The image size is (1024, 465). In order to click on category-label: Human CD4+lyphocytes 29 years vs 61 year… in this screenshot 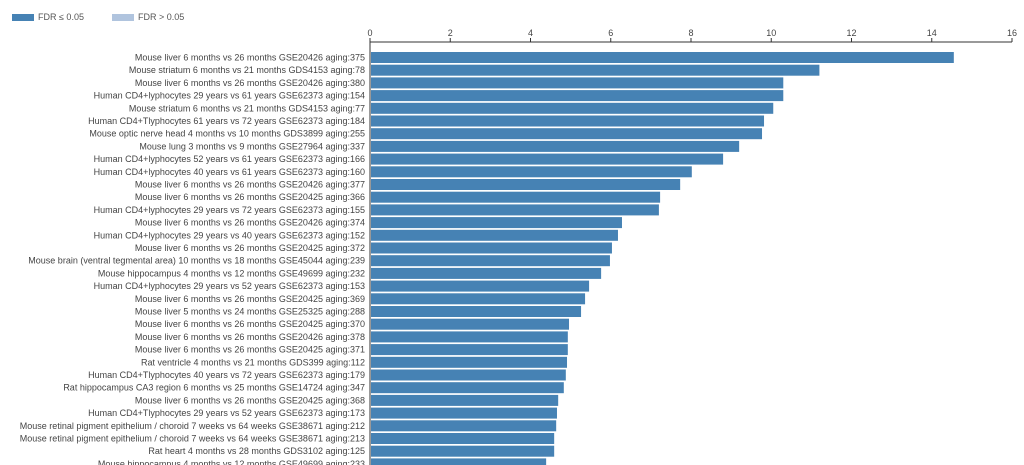, I will do `click(229, 96)`.